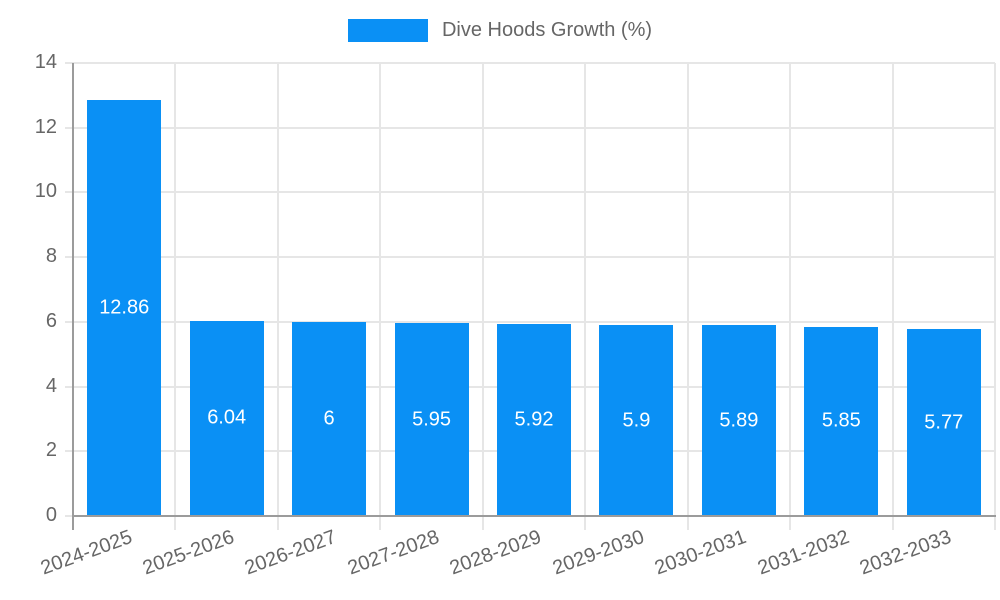 The width and height of the screenshot is (1000, 600). I want to click on x-axis-tick-label: 2026-2027, so click(291, 553).